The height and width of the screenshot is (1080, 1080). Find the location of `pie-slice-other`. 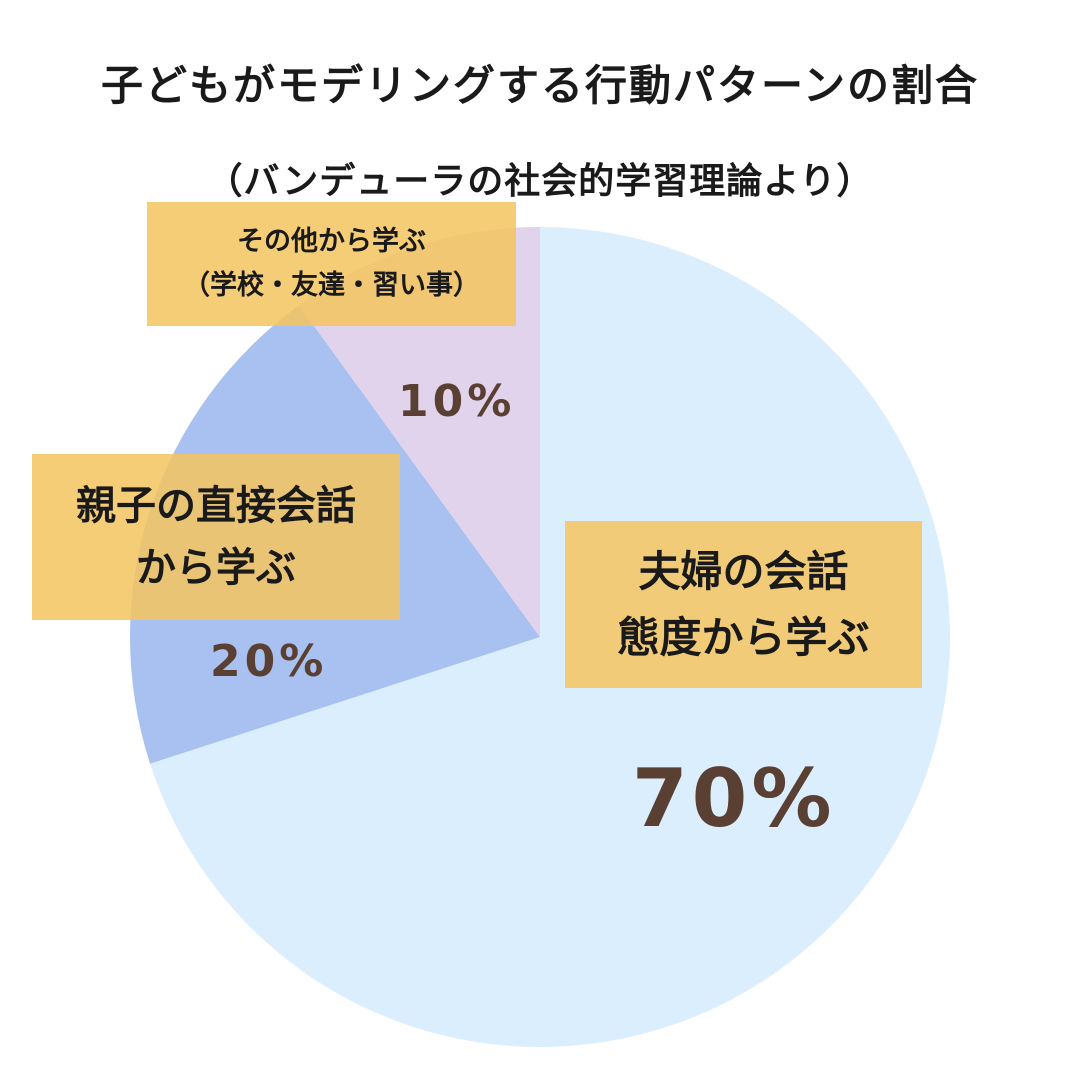

pie-slice-other is located at coordinates (419, 432).